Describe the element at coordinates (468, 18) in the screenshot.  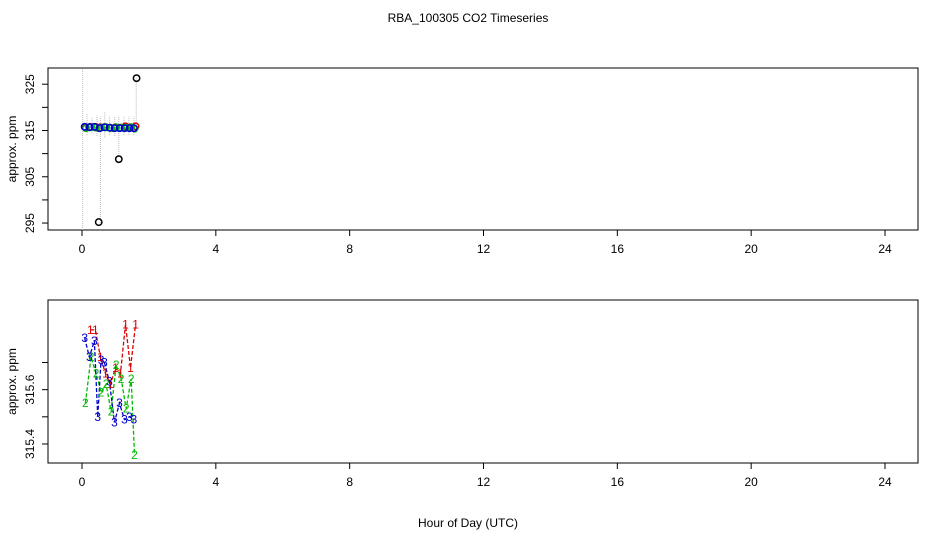
I see `main-title: RBA_100305 CO2 Timeseries` at that location.